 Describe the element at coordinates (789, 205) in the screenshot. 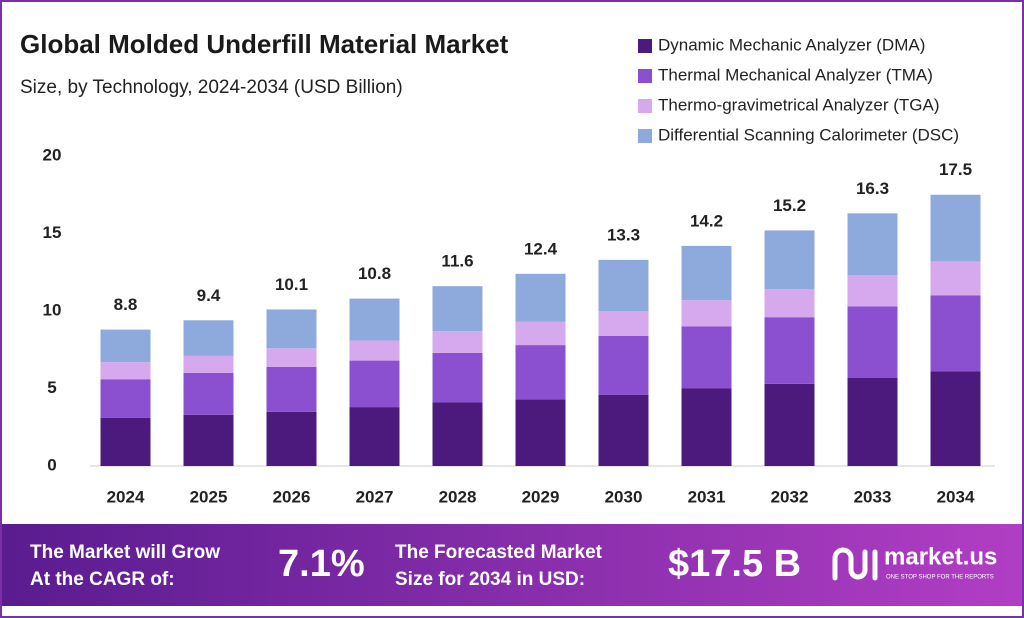

I see `total-label: 15.2` at that location.